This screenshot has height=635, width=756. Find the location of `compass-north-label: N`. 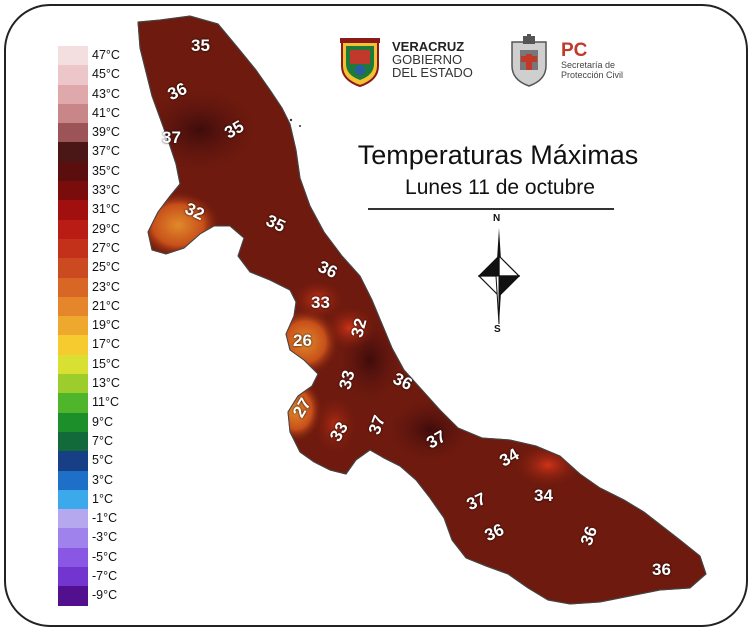

compass-north-label: N is located at coordinates (497, 218).